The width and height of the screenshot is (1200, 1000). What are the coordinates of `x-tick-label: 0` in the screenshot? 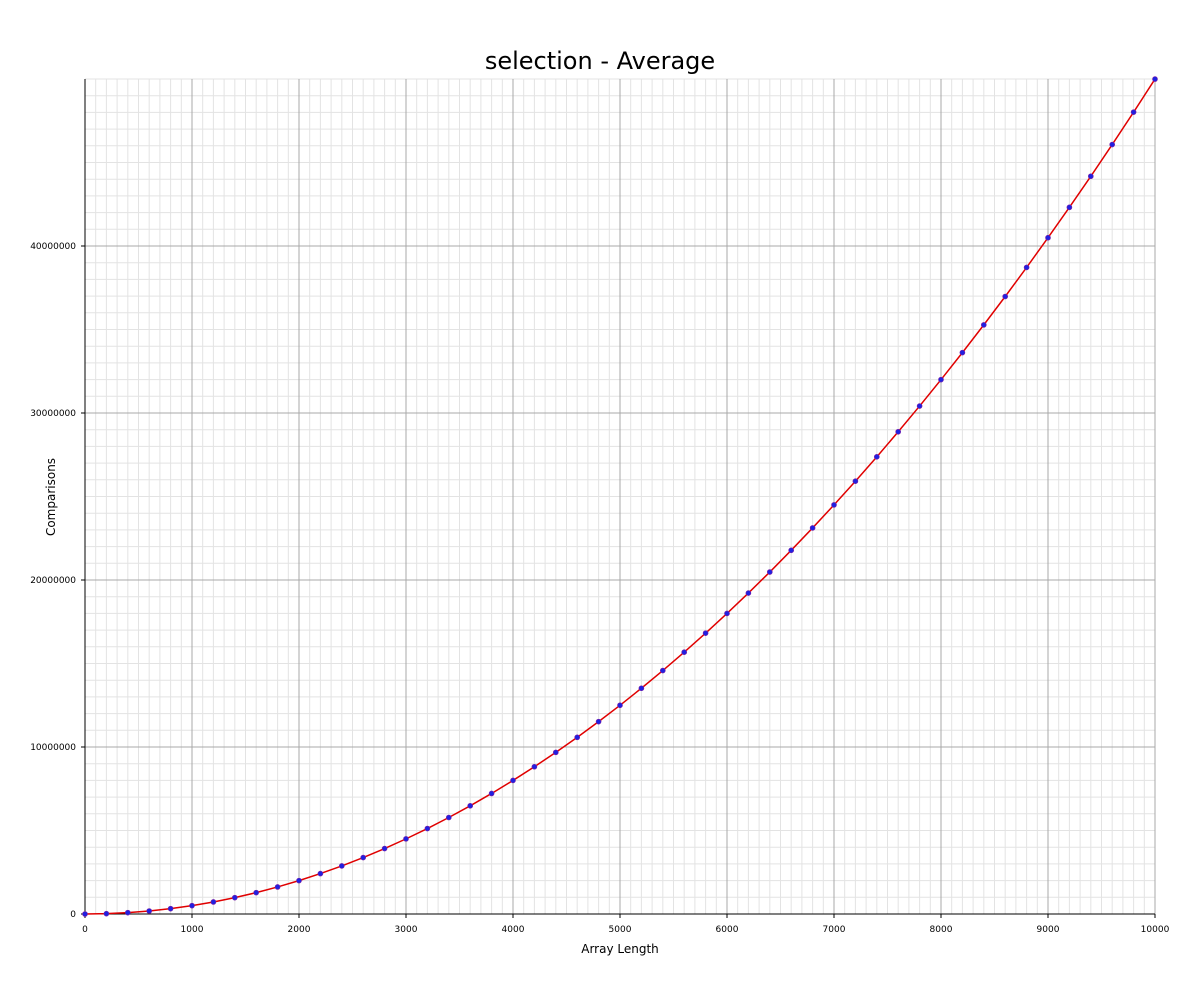 It's located at (85, 930).